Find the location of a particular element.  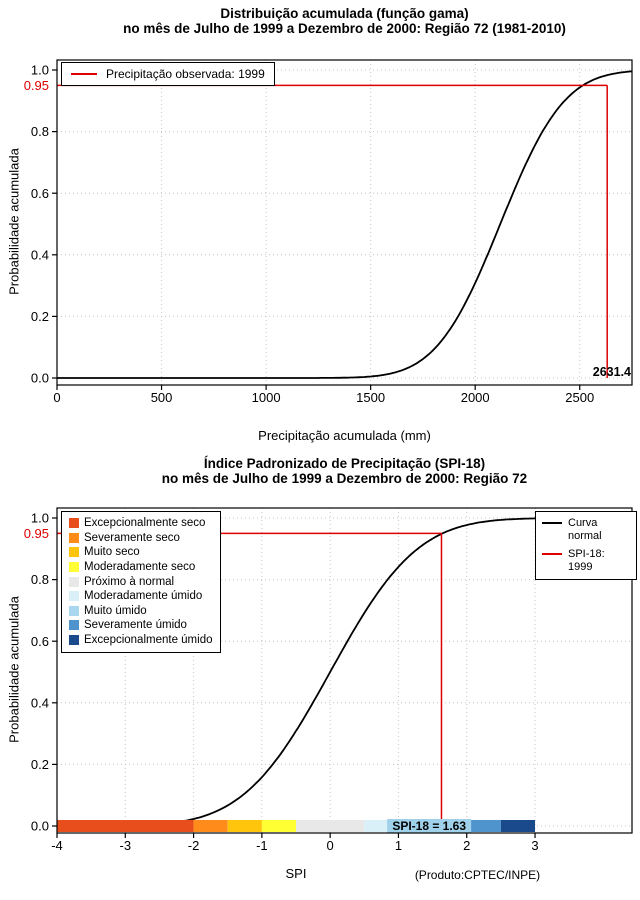

category-label: Moderadamente úmido is located at coordinates (143, 596).